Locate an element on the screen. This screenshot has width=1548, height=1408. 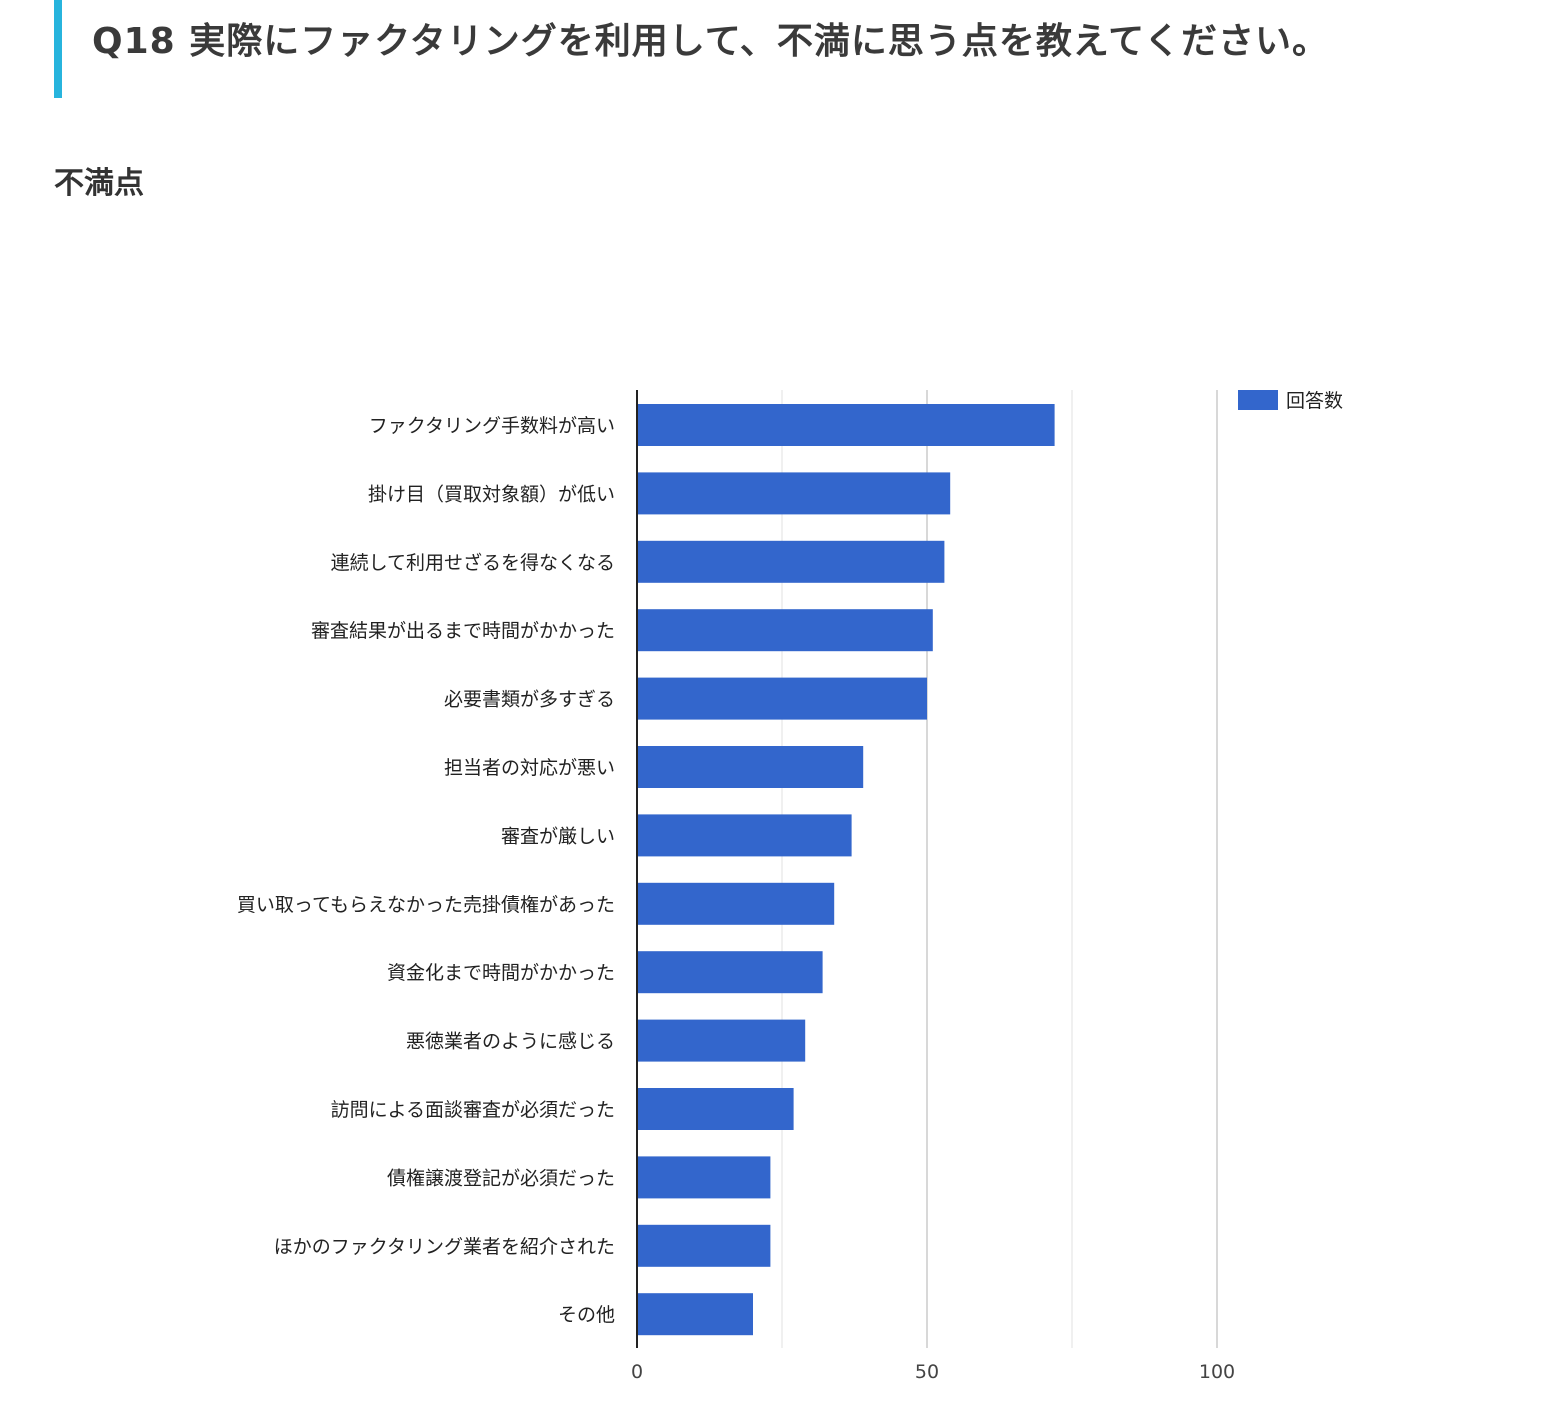
category-label-7: 買い取ってもらえなかった売掛債権があった is located at coordinates (426, 905).